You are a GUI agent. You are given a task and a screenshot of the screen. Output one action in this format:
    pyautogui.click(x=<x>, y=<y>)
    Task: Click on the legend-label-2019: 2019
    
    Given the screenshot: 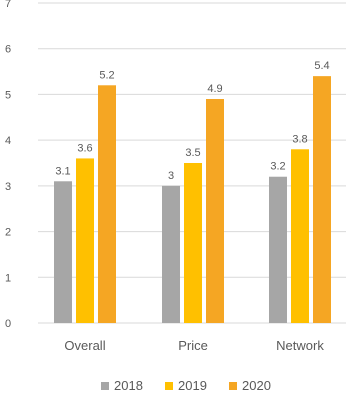 What is the action you would take?
    pyautogui.click(x=192, y=385)
    